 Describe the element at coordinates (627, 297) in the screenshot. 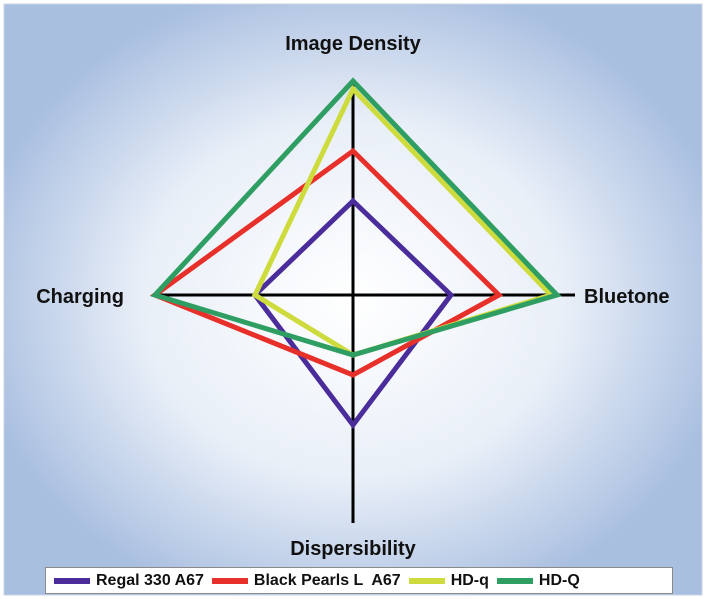

I see `axis-label-bluetone: Bluetone` at that location.